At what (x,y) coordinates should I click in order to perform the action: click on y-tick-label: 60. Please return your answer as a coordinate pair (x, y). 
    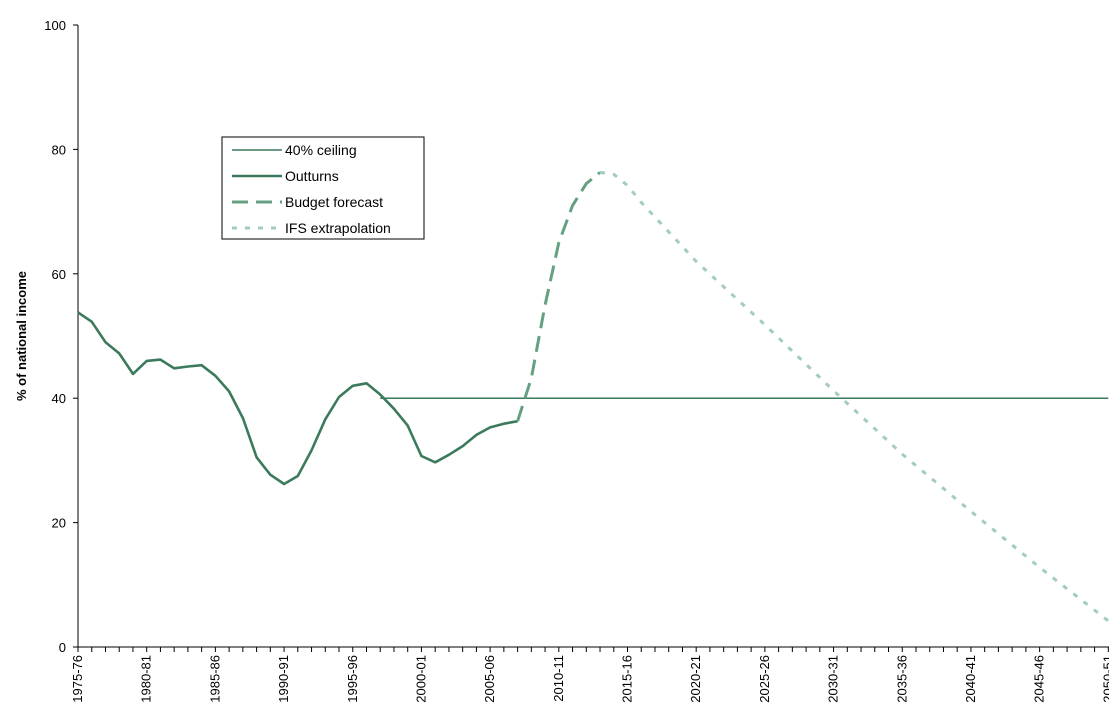
    Looking at the image, I should click on (59, 274).